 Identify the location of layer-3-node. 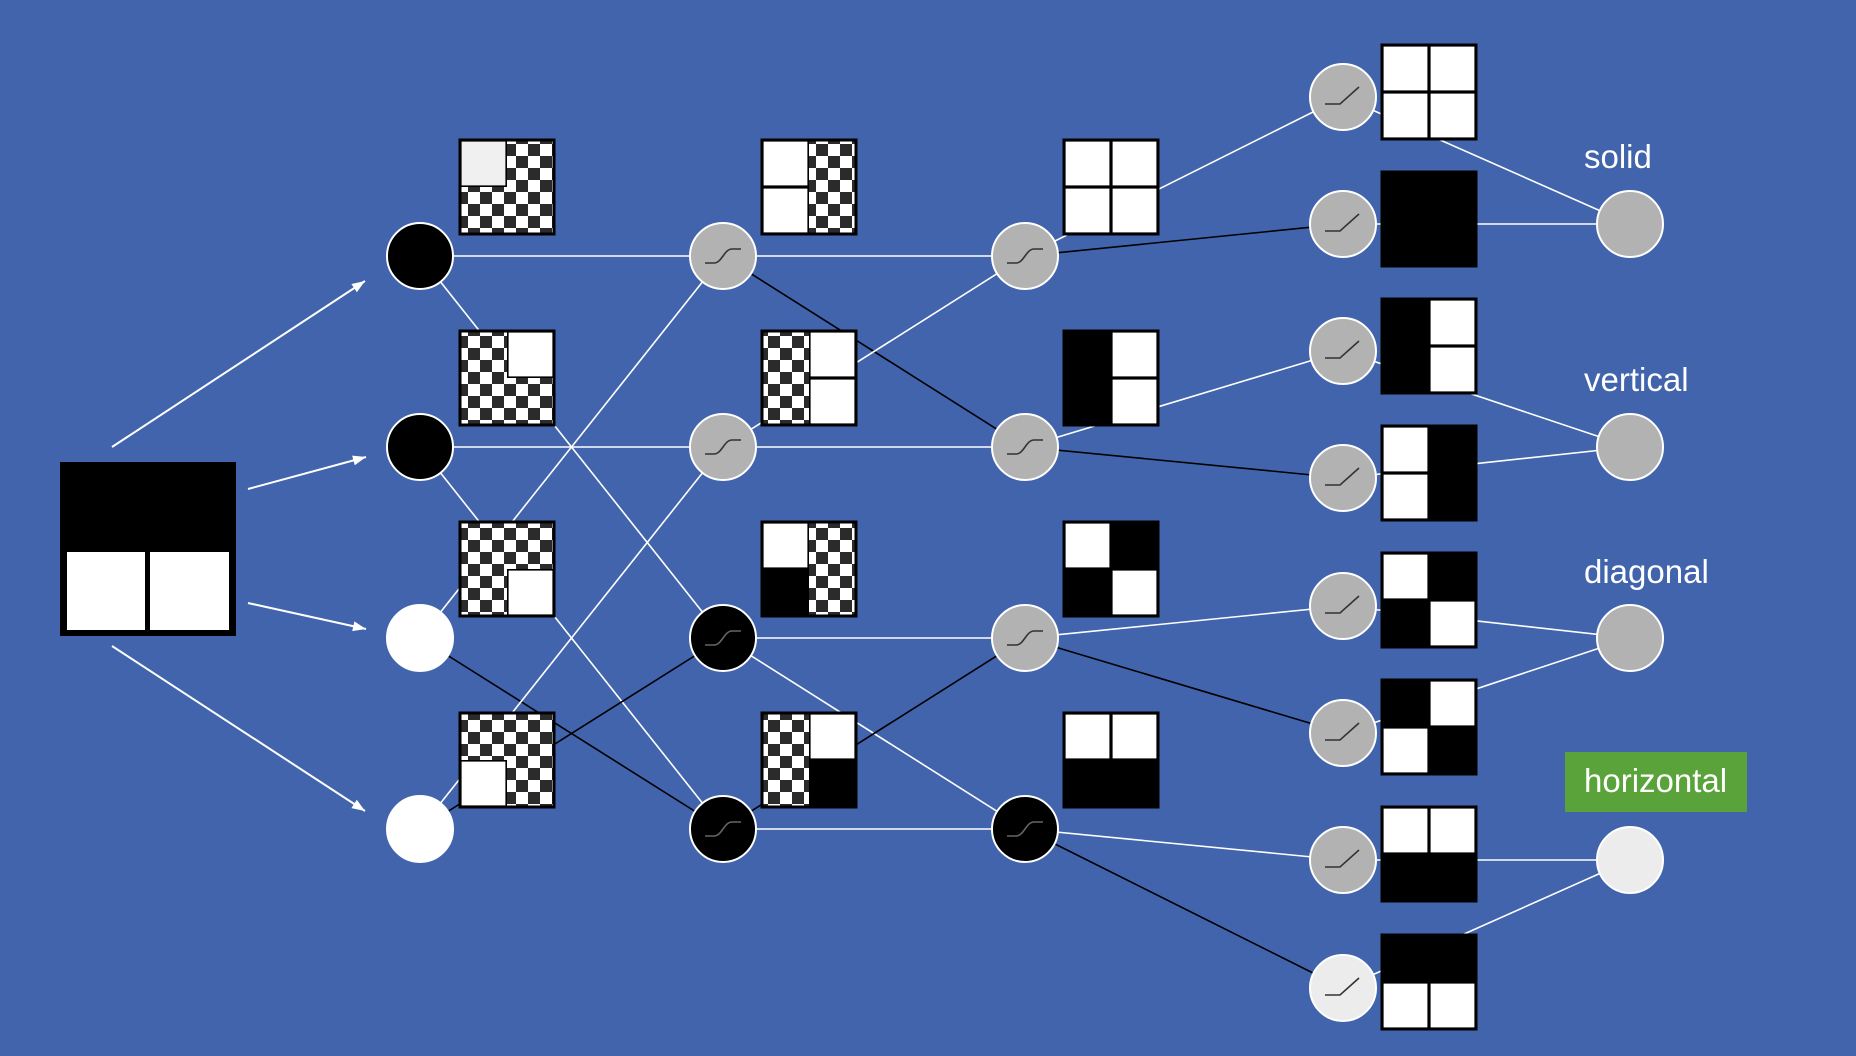
(1025, 447).